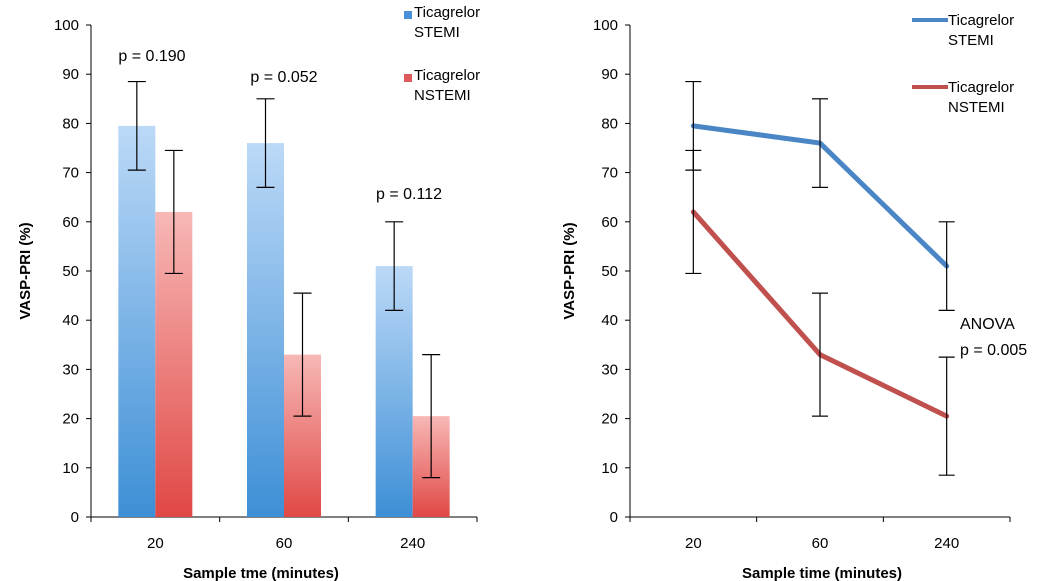 The image size is (1042, 581). I want to click on x-axis-title: Sample time (minutes), so click(822, 573).